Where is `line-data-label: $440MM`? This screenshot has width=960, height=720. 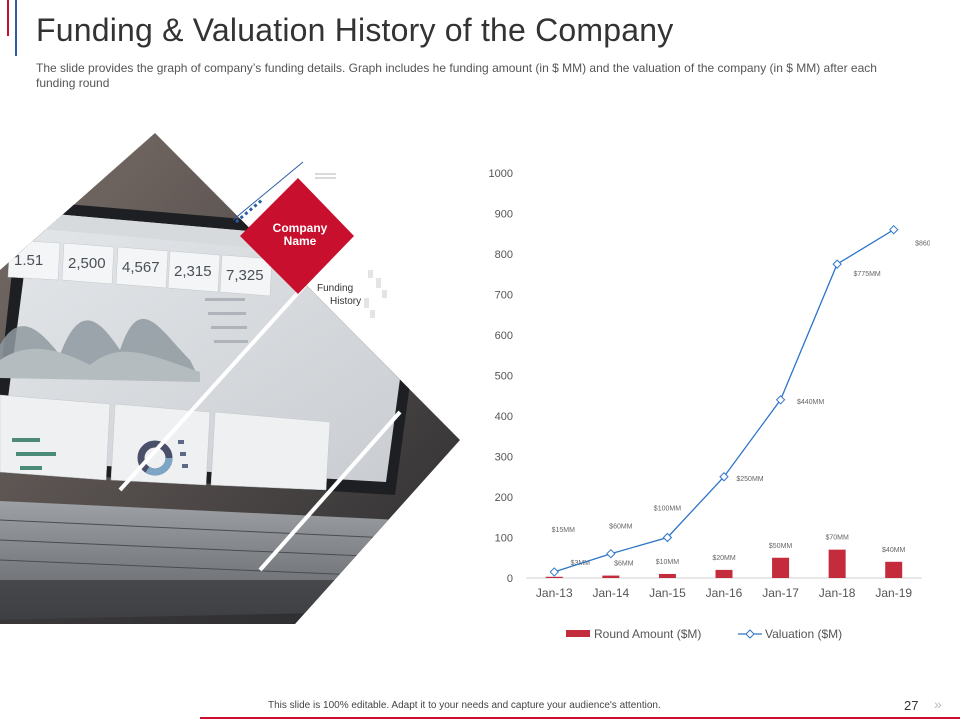
line-data-label: $440MM is located at coordinates (810, 402).